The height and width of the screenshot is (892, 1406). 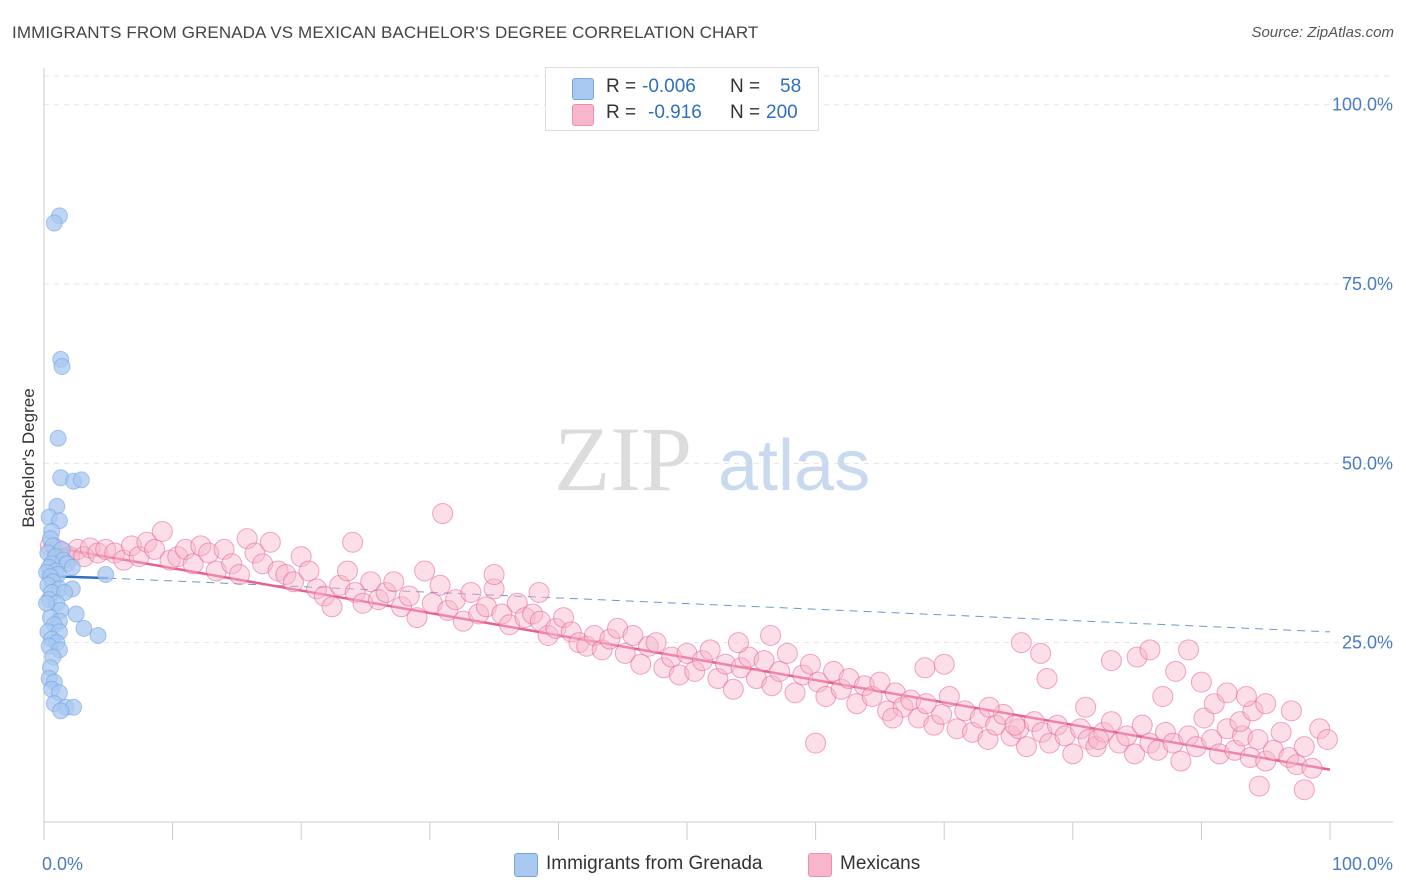 I want to click on series-swatch-grenada, so click(x=526, y=865).